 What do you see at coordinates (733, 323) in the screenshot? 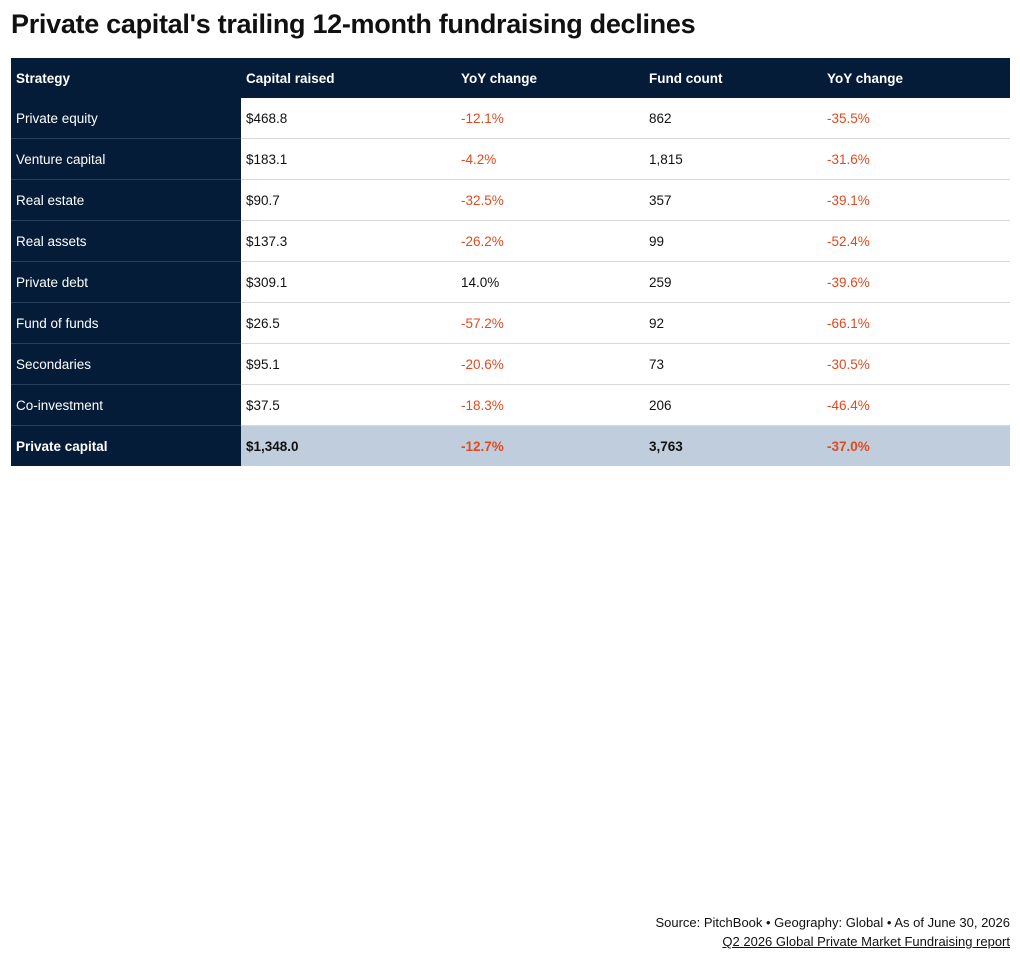
I see `cell-fund-count: 92` at bounding box center [733, 323].